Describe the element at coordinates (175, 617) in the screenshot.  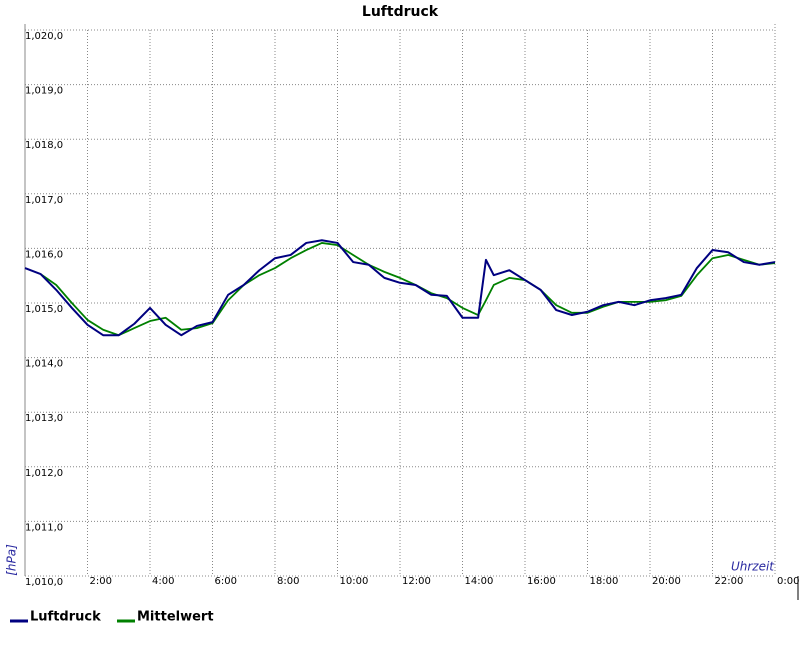
I see `legend-label: Mittelwert` at that location.